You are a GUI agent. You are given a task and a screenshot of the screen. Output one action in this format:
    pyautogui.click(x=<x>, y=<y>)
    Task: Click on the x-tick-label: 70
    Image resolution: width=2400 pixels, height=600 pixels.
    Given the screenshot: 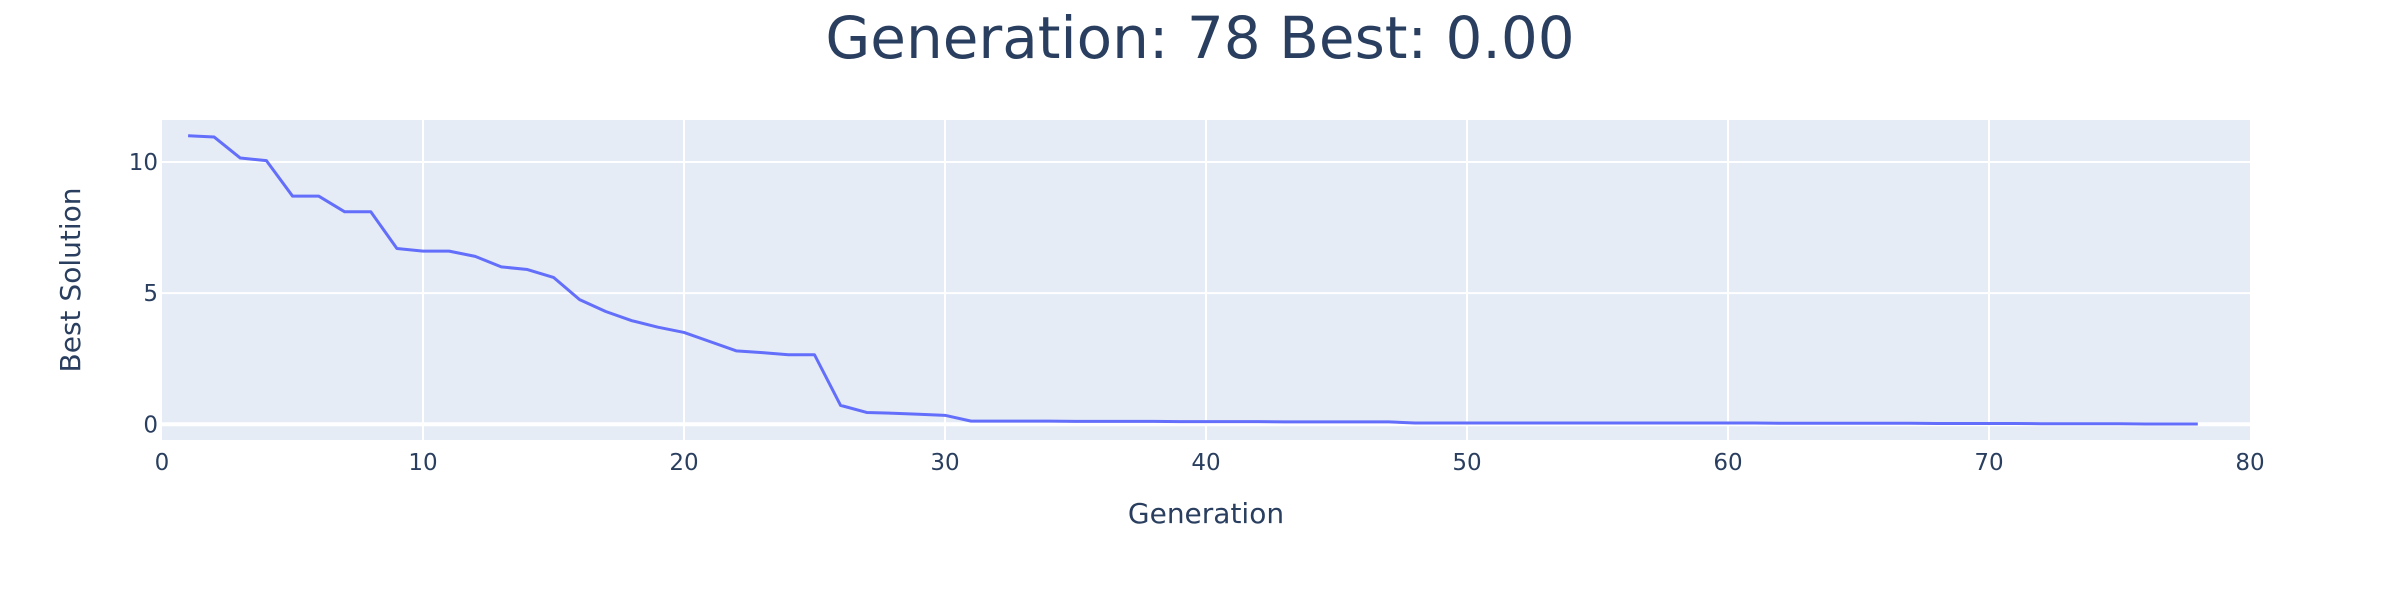 What is the action you would take?
    pyautogui.click(x=1988, y=463)
    